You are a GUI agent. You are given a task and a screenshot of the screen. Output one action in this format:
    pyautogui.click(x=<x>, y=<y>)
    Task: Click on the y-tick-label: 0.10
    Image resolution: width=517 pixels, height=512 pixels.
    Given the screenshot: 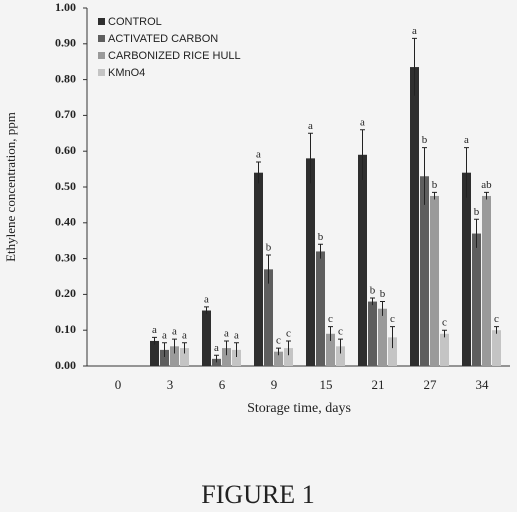 What is the action you would take?
    pyautogui.click(x=65, y=329)
    